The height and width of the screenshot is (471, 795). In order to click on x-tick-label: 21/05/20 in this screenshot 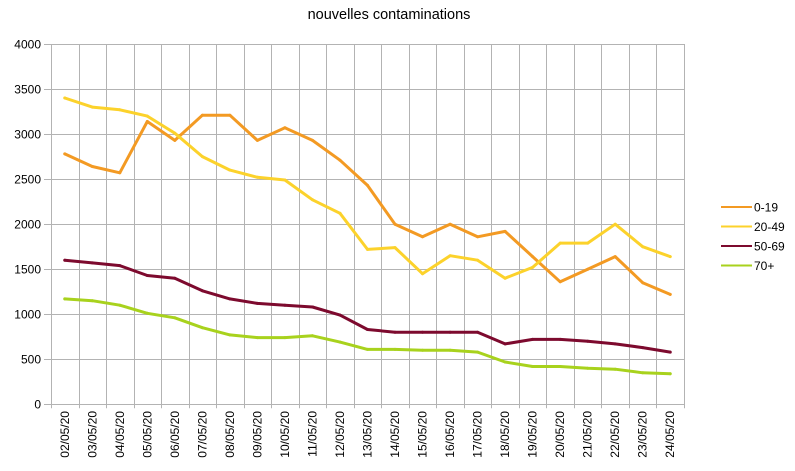, I will do `click(588, 434)`.